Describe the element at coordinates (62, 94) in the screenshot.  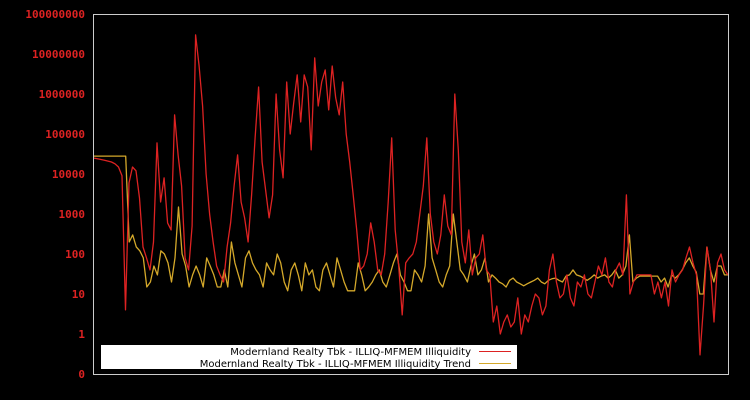
I see `y-tick-label: 1000000` at that location.